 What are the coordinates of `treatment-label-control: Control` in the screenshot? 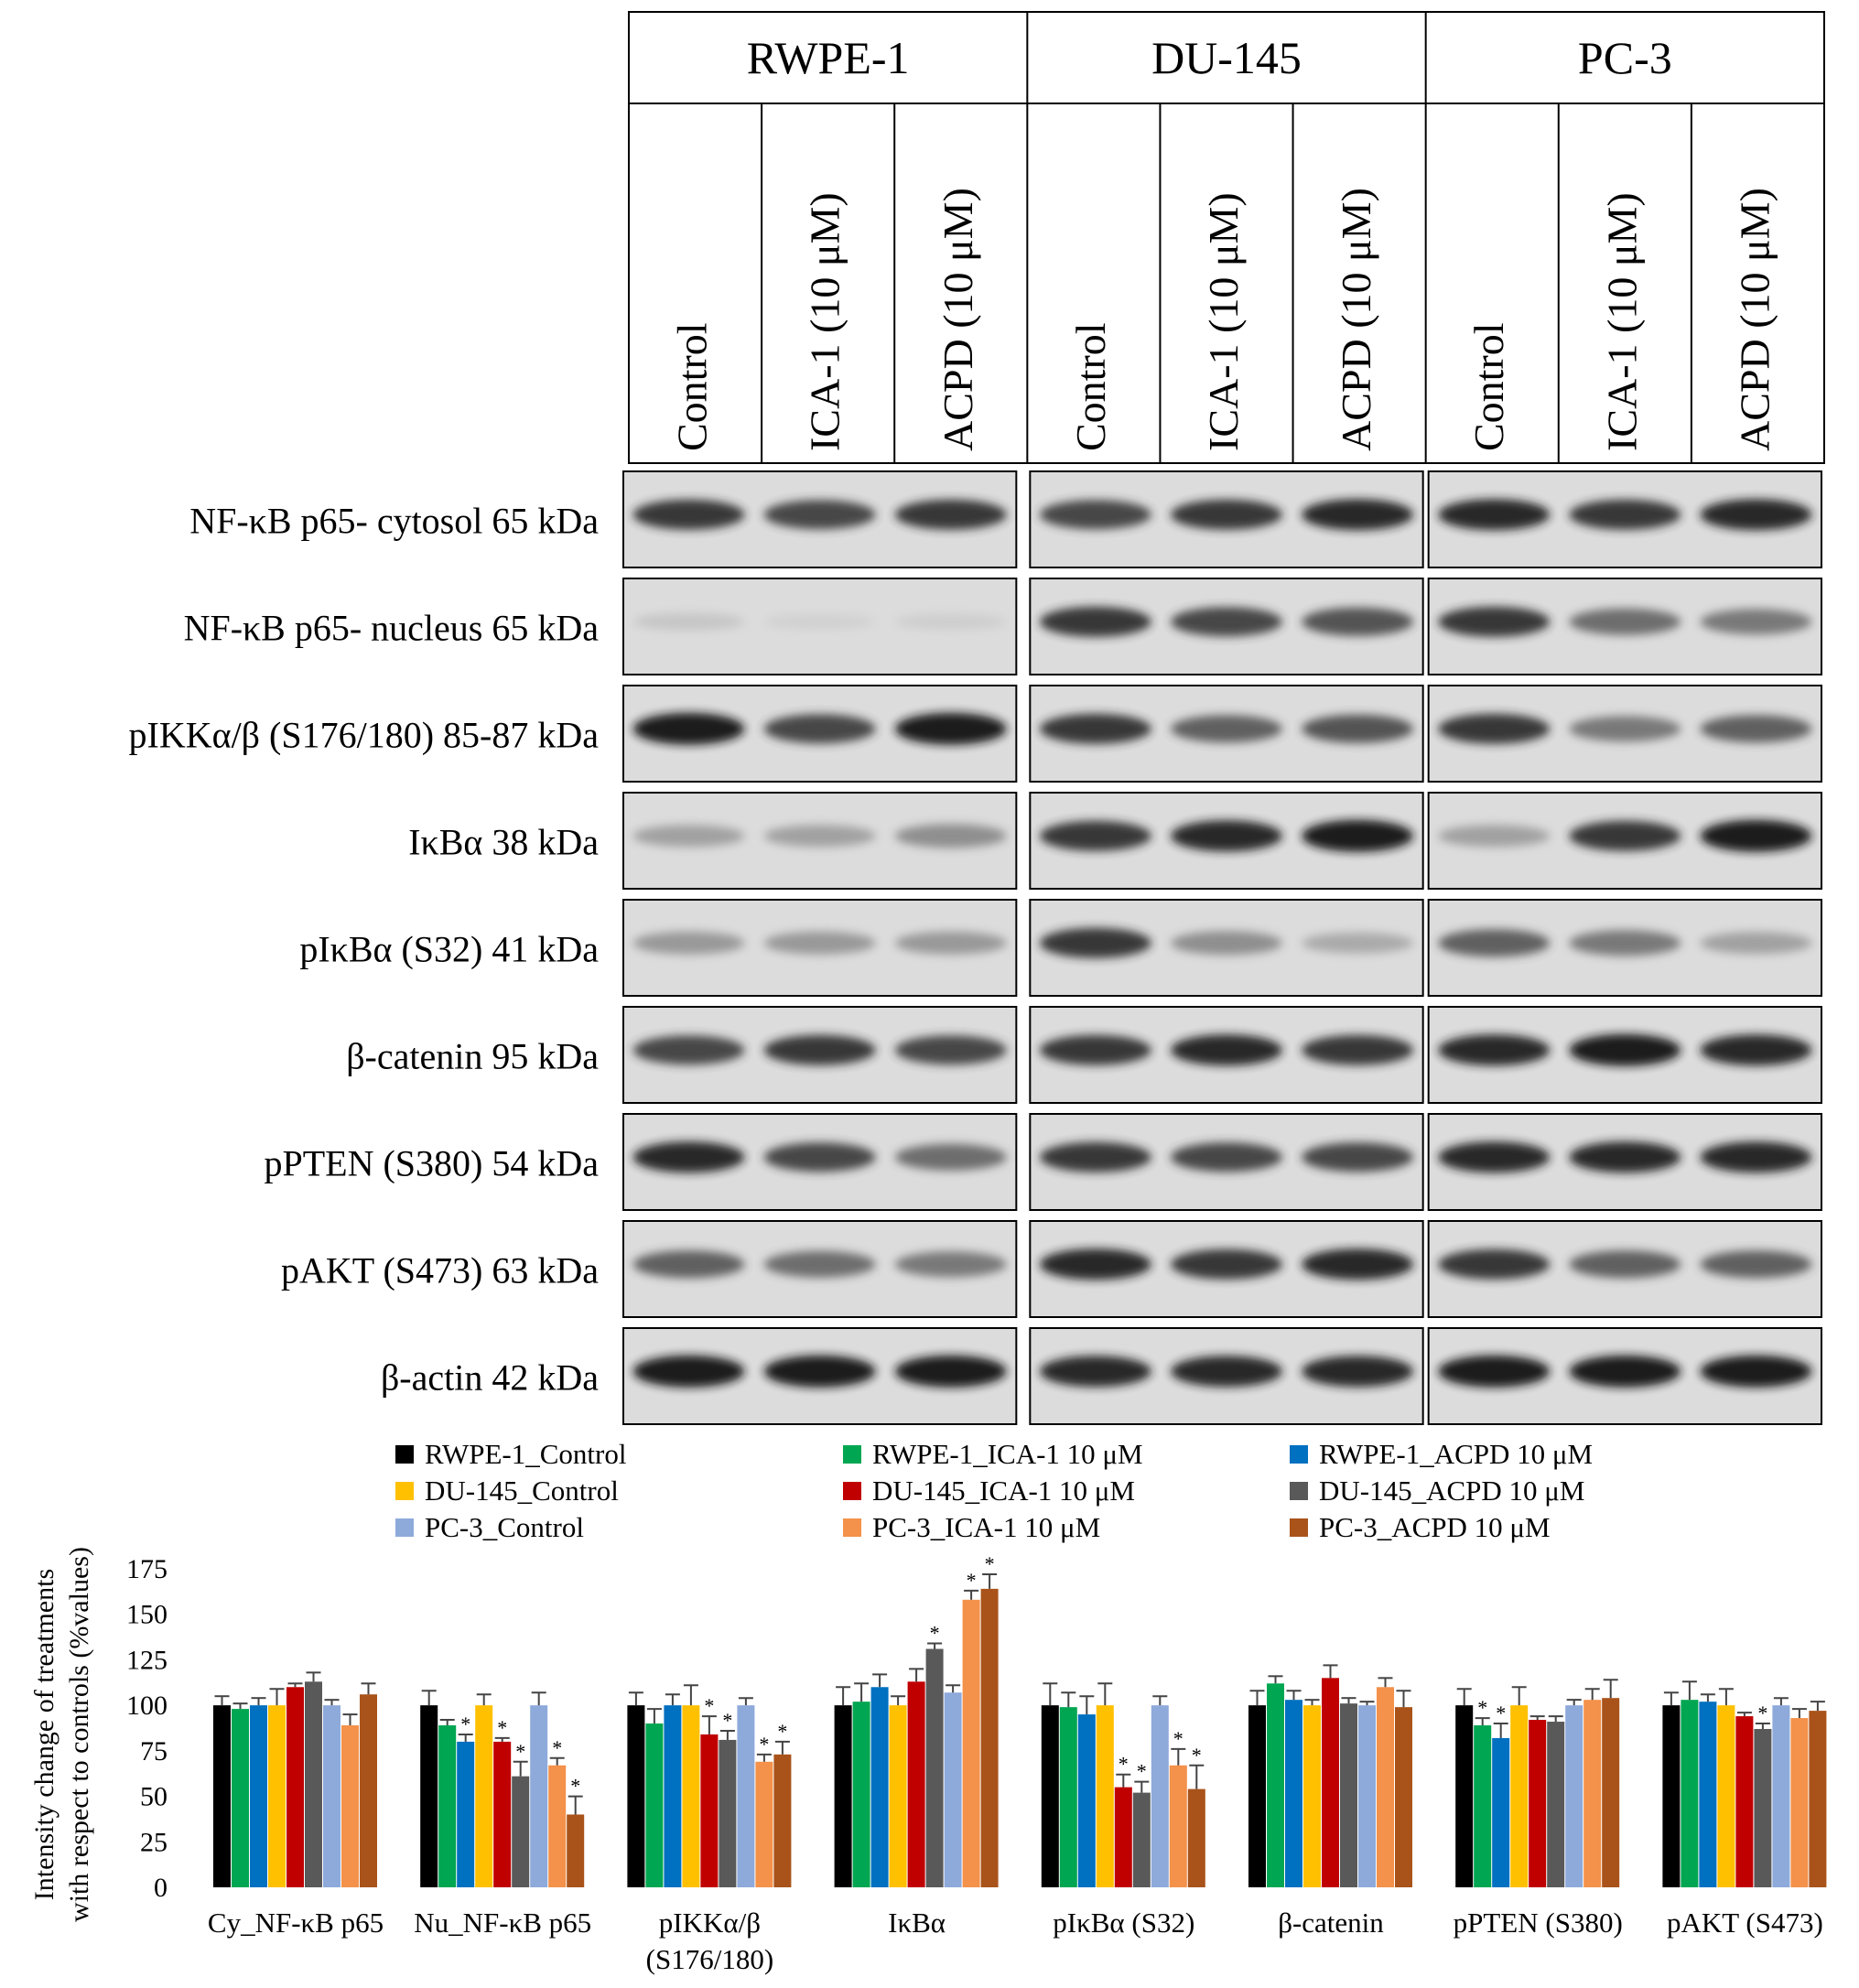 It's located at (1488, 386).